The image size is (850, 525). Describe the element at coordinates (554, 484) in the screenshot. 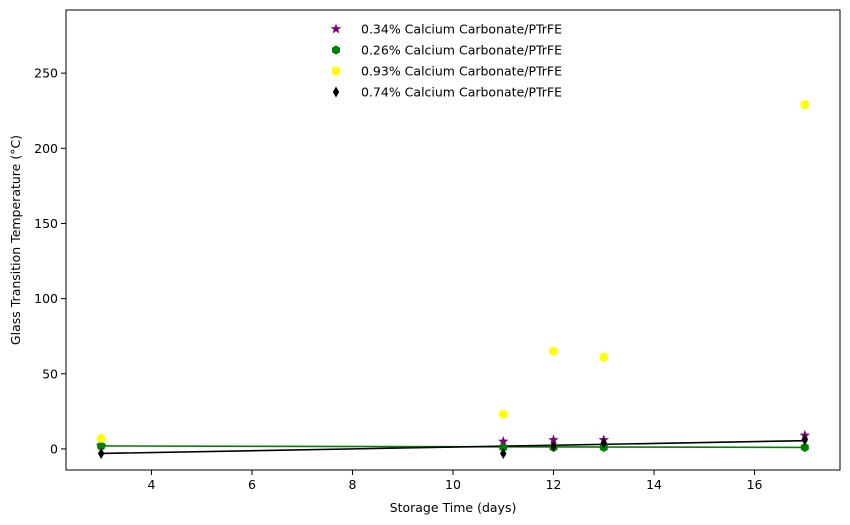

I see `x-tick-label: 12` at that location.